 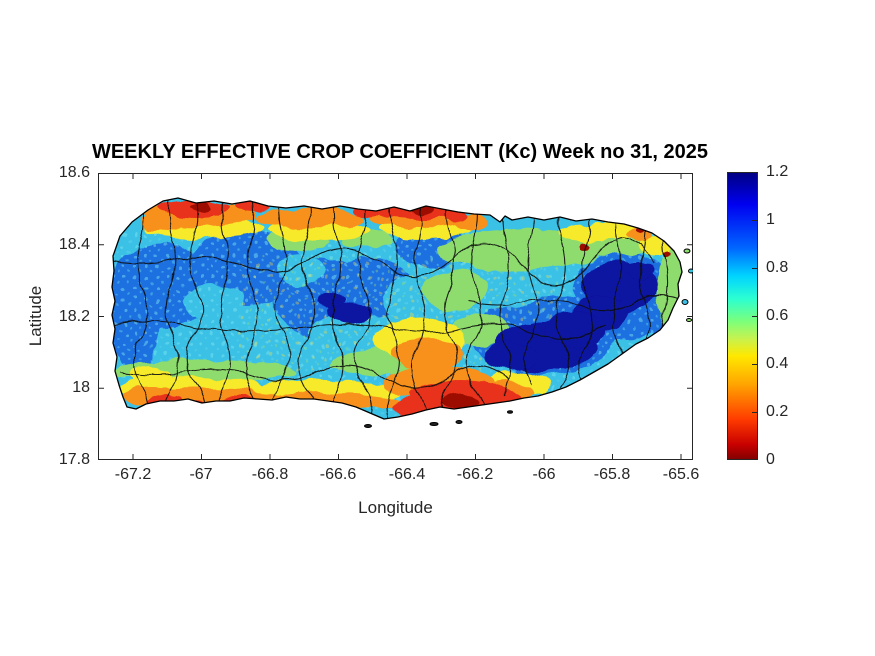 What do you see at coordinates (74, 244) in the screenshot?
I see `y-tick-label: 18.4` at bounding box center [74, 244].